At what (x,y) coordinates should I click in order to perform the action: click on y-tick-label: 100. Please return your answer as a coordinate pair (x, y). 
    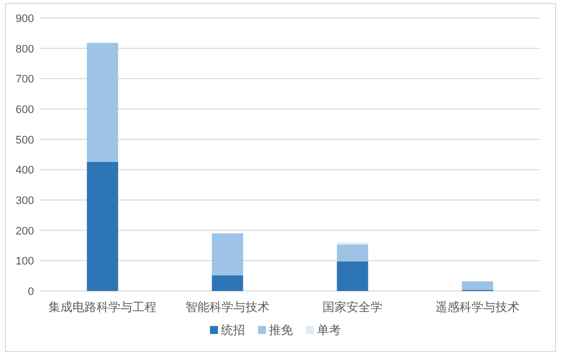
    Looking at the image, I should click on (25, 262).